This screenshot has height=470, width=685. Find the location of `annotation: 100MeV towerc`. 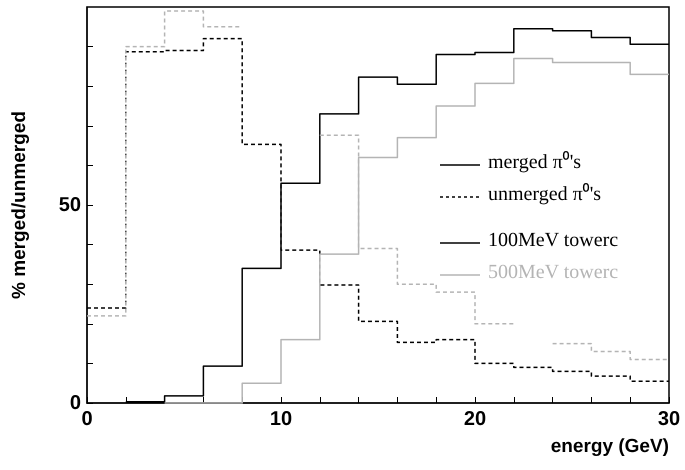

annotation: 100MeV towerc is located at coordinates (553, 240).